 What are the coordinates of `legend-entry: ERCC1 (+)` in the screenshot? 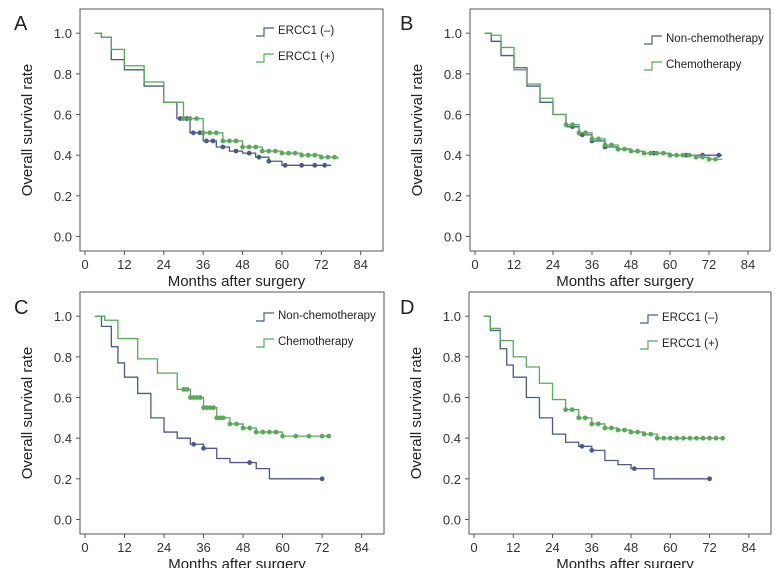 It's located at (306, 57).